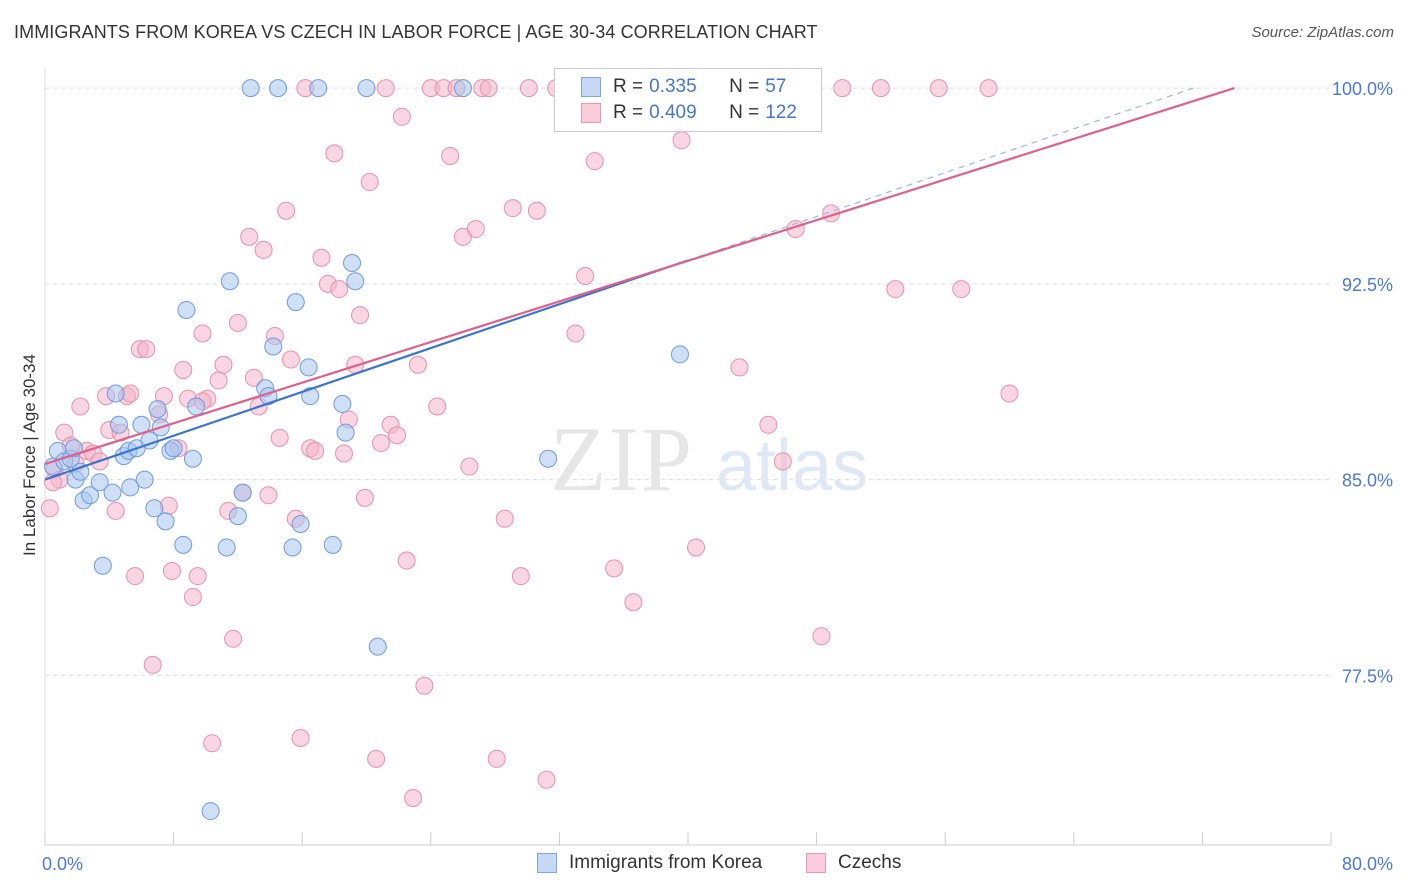 Image resolution: width=1406 pixels, height=892 pixels. What do you see at coordinates (688, 100) in the screenshot?
I see `stats-legend: R = 0.335 N = 57 R = 0.409 N = 122` at bounding box center [688, 100].